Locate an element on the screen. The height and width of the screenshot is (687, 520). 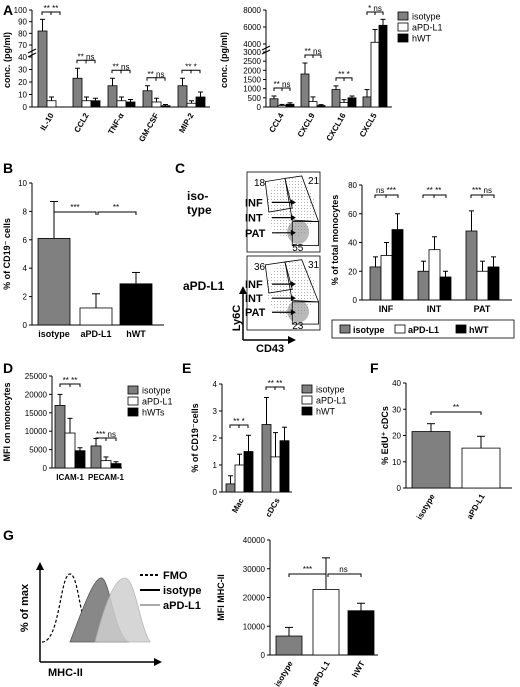
gate-arrowhead-inf is located at coordinates (293, 202).